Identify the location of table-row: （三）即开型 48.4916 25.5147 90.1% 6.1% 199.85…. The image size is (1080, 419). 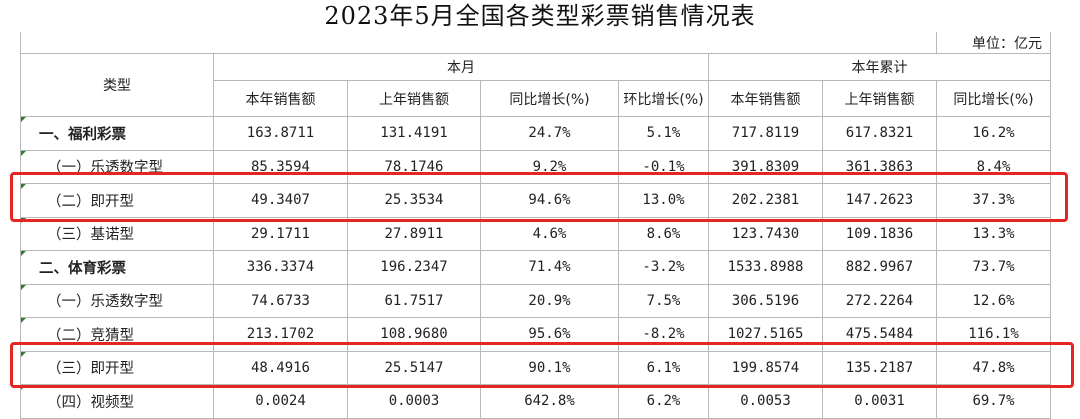
(536, 367).